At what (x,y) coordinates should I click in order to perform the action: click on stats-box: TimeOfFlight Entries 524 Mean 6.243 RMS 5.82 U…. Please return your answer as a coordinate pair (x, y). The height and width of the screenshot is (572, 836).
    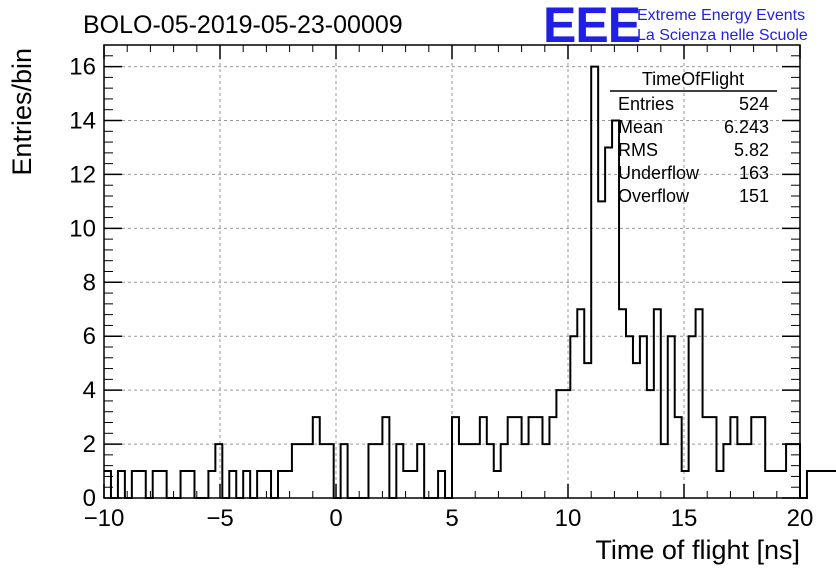
    Looking at the image, I should click on (693, 137).